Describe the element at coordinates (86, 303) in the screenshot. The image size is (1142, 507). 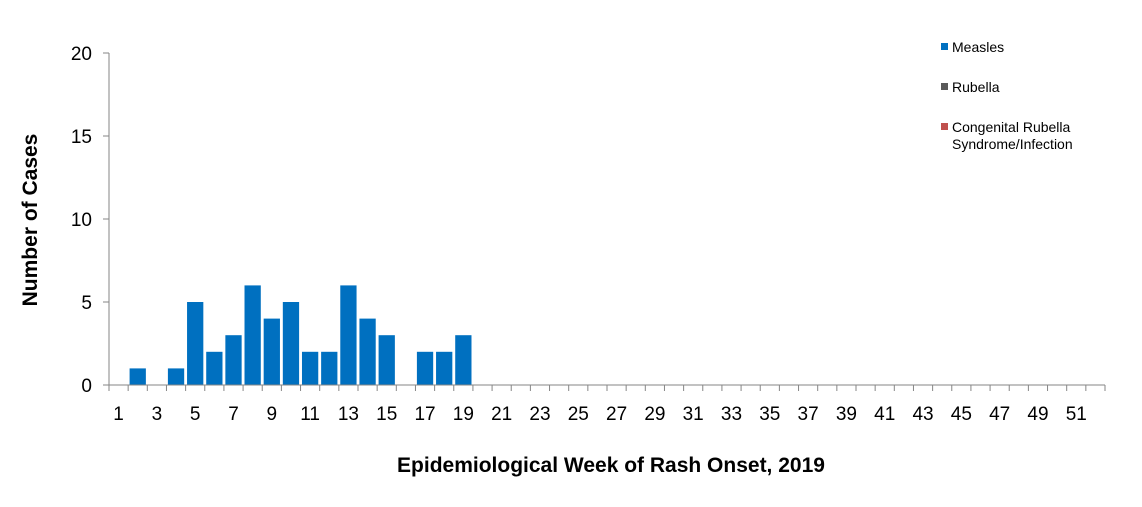
I see `y-tick-label-5: 5` at that location.